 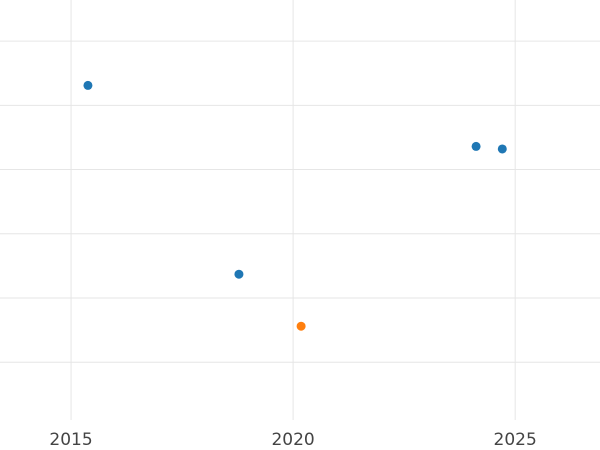 I want to click on x-tick-label: 2015, so click(x=70, y=440).